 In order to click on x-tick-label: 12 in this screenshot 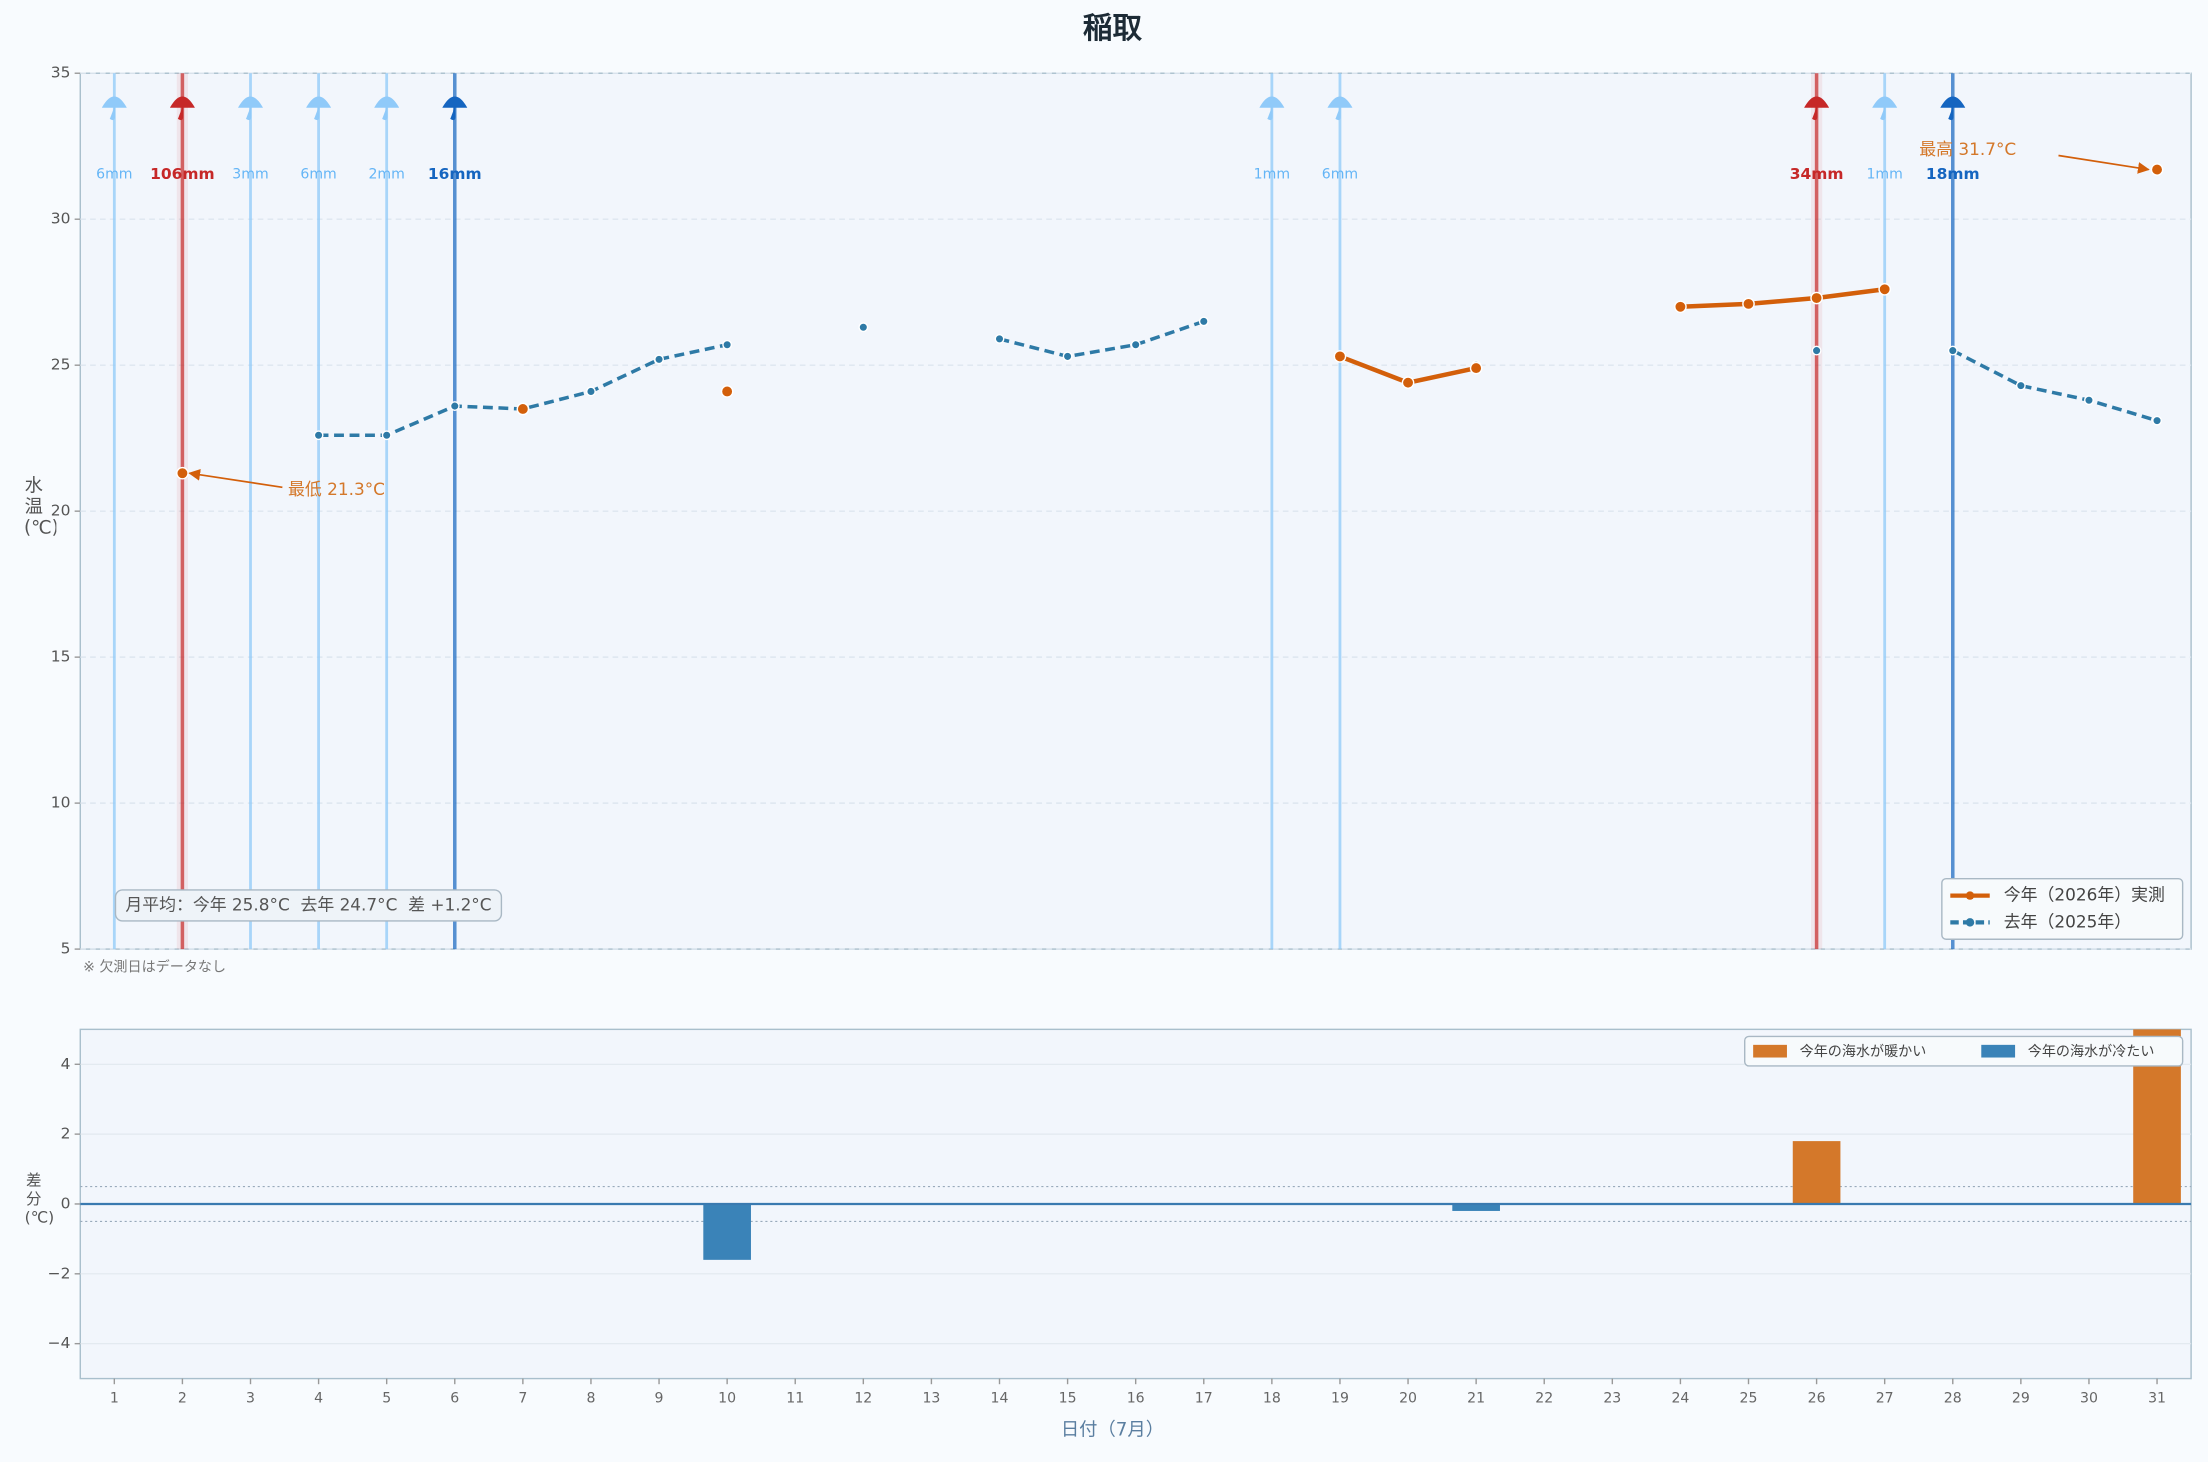, I will do `click(863, 1398)`.